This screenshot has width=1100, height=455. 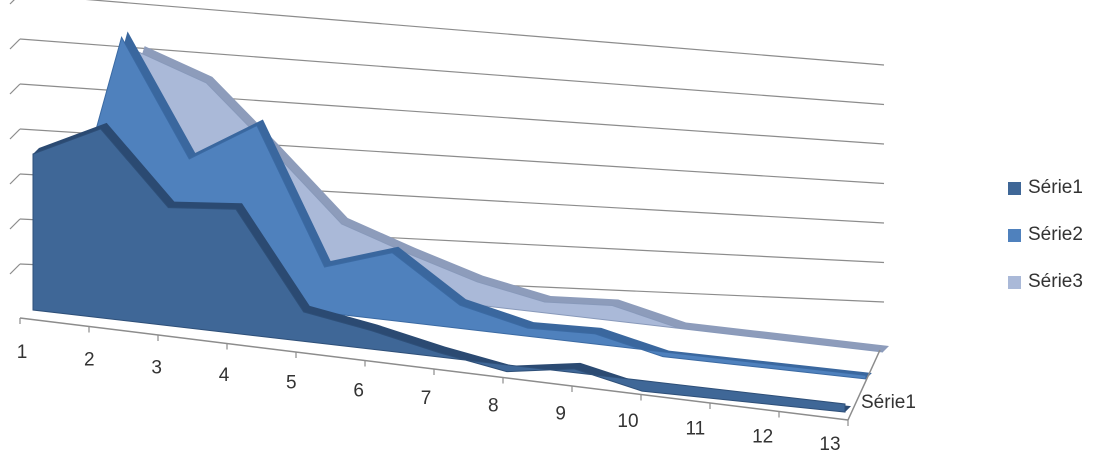 What do you see at coordinates (358, 390) in the screenshot?
I see `x-tick-label: 6` at bounding box center [358, 390].